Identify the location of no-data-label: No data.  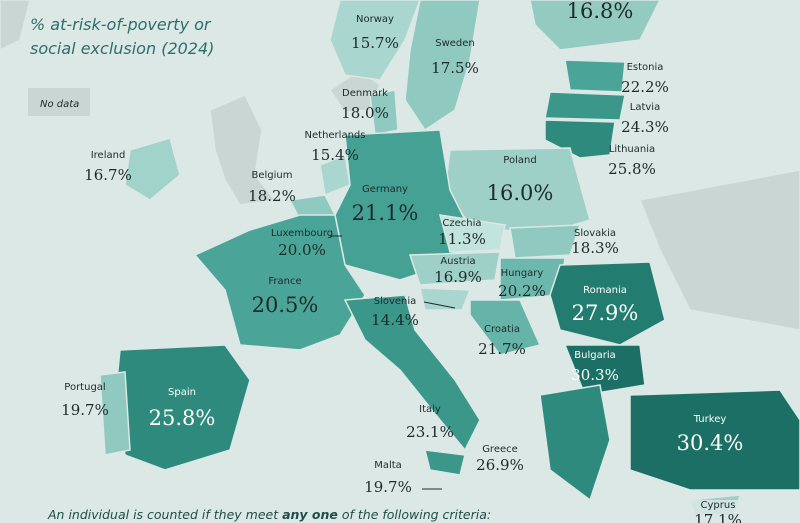
(59, 104).